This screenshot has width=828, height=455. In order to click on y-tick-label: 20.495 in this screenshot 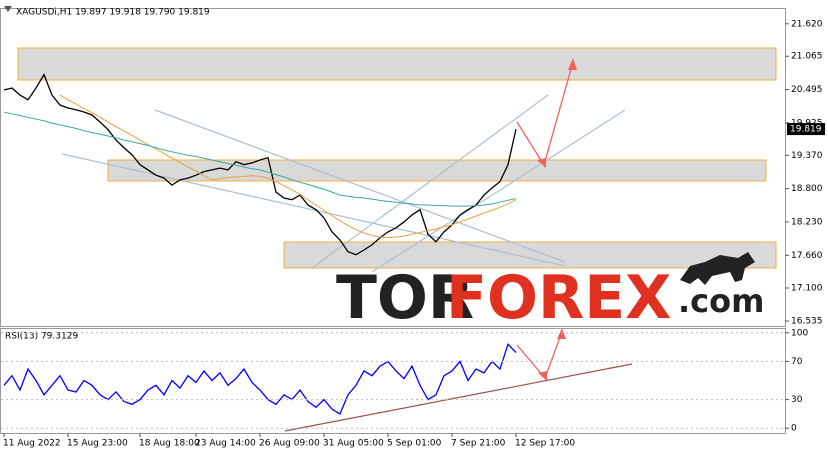, I will do `click(807, 90)`.